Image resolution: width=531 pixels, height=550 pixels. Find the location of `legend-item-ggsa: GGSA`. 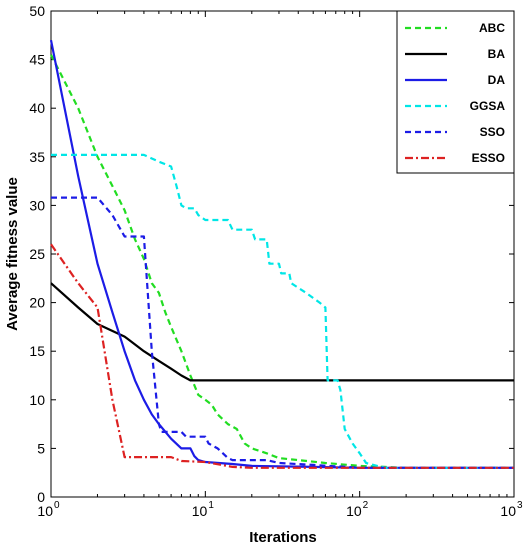

legend-item-ggsa: GGSA is located at coordinates (455, 106).